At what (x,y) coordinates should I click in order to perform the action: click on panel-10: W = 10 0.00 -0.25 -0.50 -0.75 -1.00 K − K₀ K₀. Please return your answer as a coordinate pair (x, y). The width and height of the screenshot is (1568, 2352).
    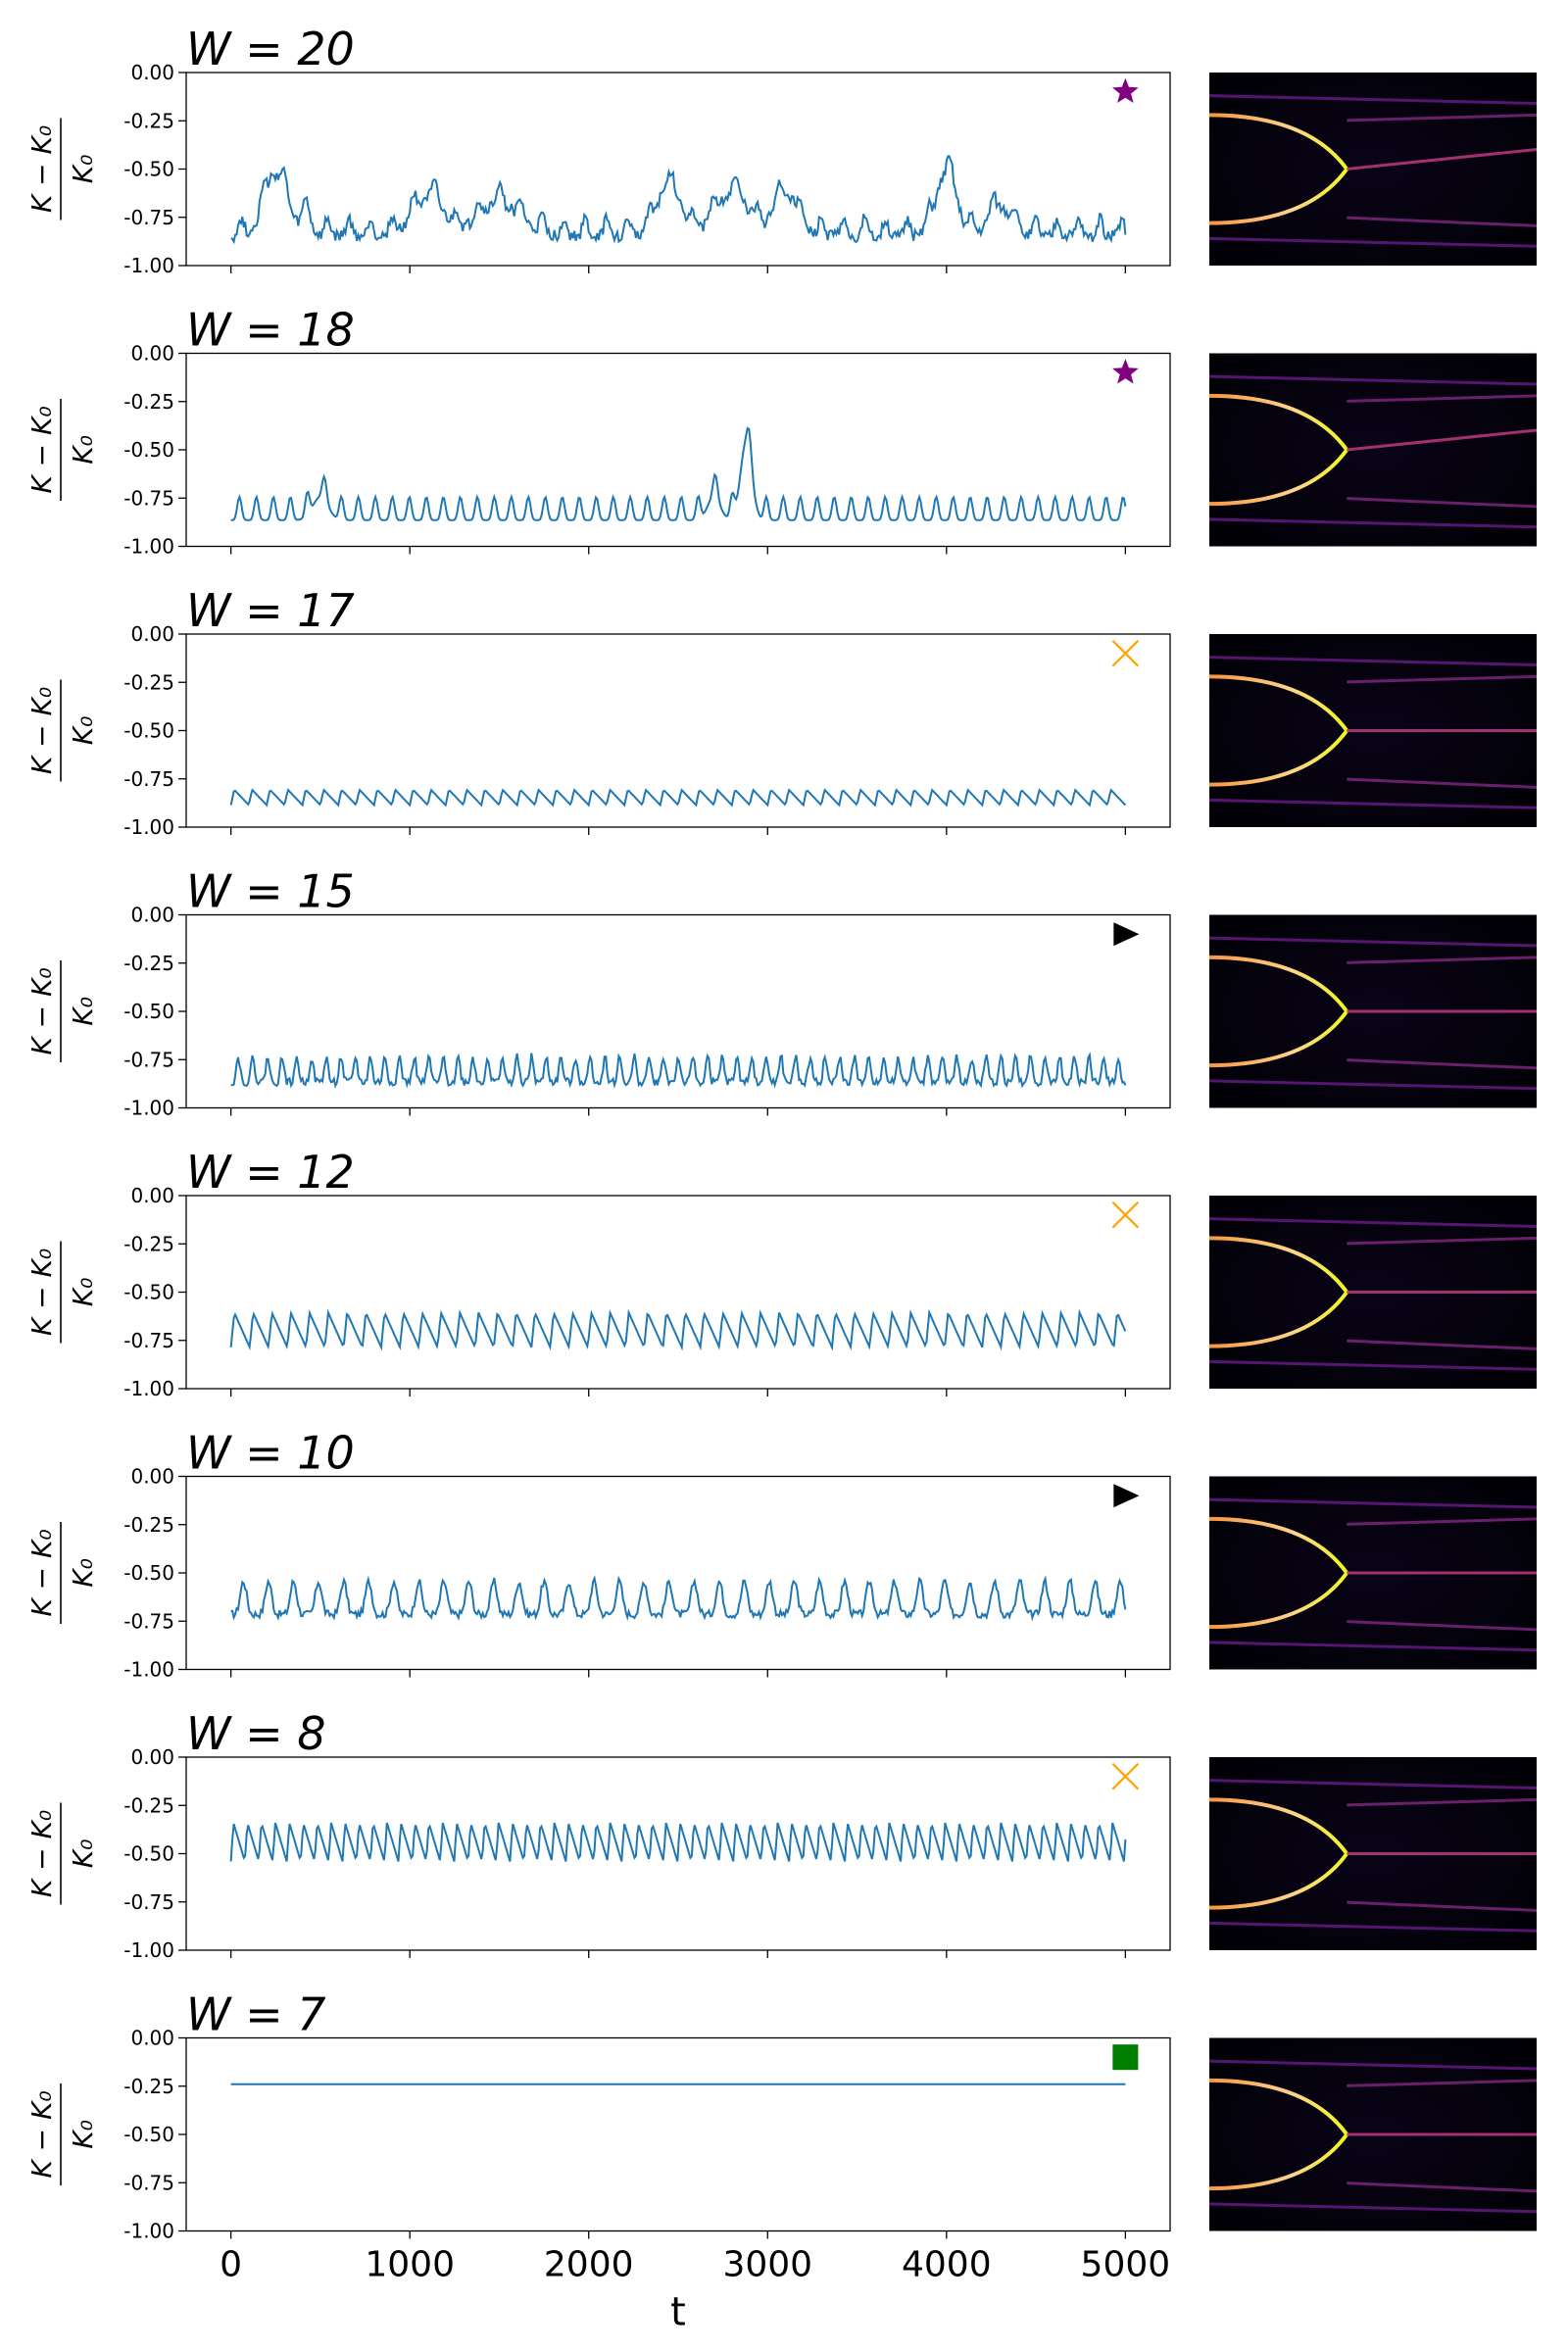
    Looking at the image, I should click on (781, 1554).